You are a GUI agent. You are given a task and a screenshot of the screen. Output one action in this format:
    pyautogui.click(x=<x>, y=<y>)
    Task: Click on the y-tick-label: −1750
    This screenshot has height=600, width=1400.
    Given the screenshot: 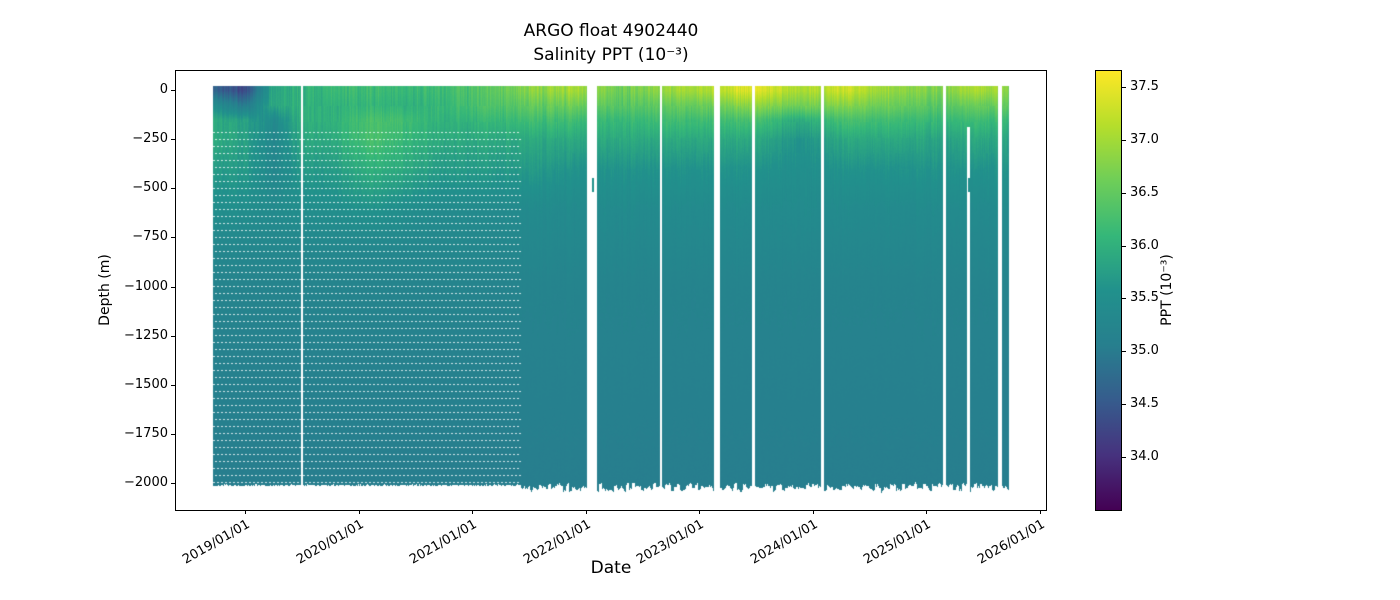 What is the action you would take?
    pyautogui.click(x=146, y=433)
    